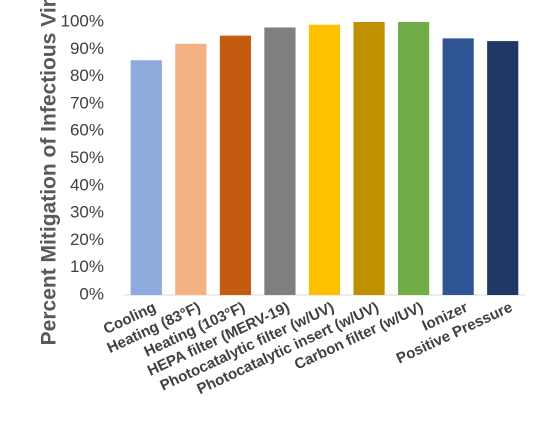 The width and height of the screenshot is (538, 447). Describe the element at coordinates (87, 102) in the screenshot. I see `y-tick-label: 70%` at that location.